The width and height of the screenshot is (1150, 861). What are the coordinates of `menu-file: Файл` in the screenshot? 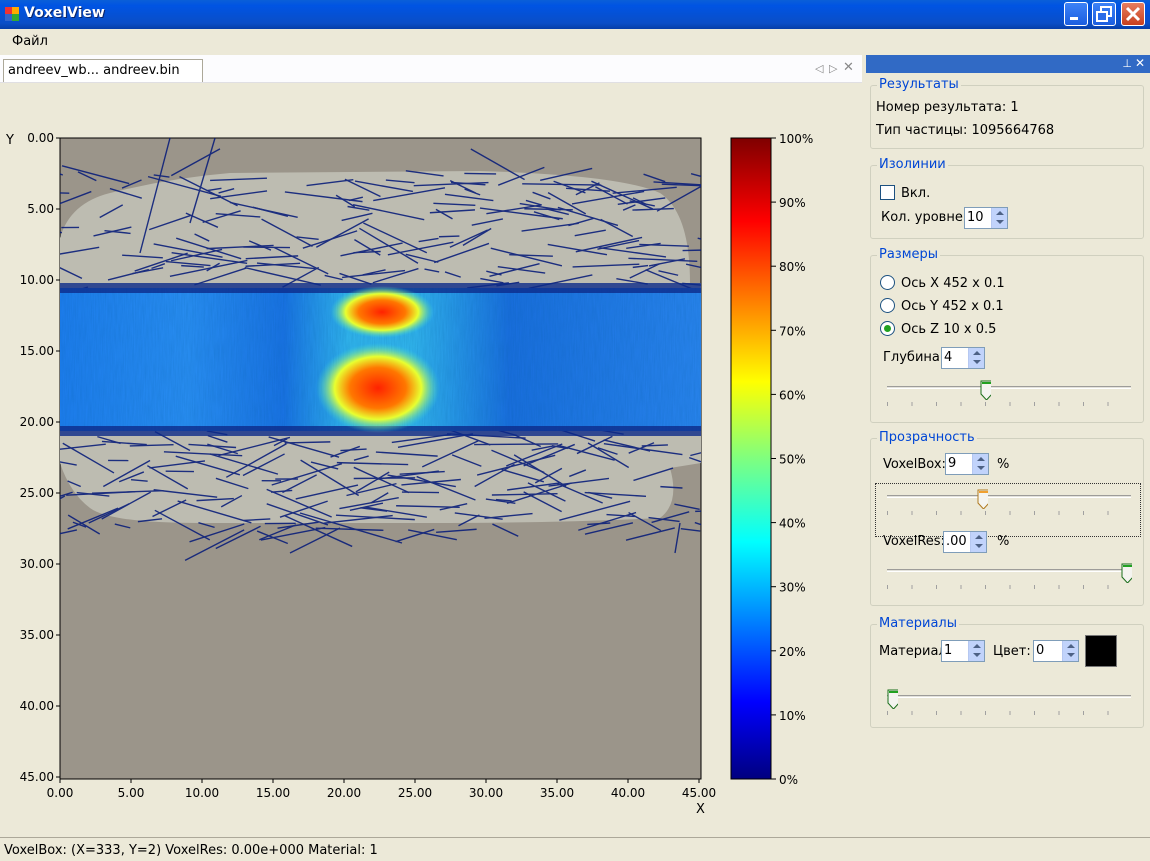 It's located at (30, 41).